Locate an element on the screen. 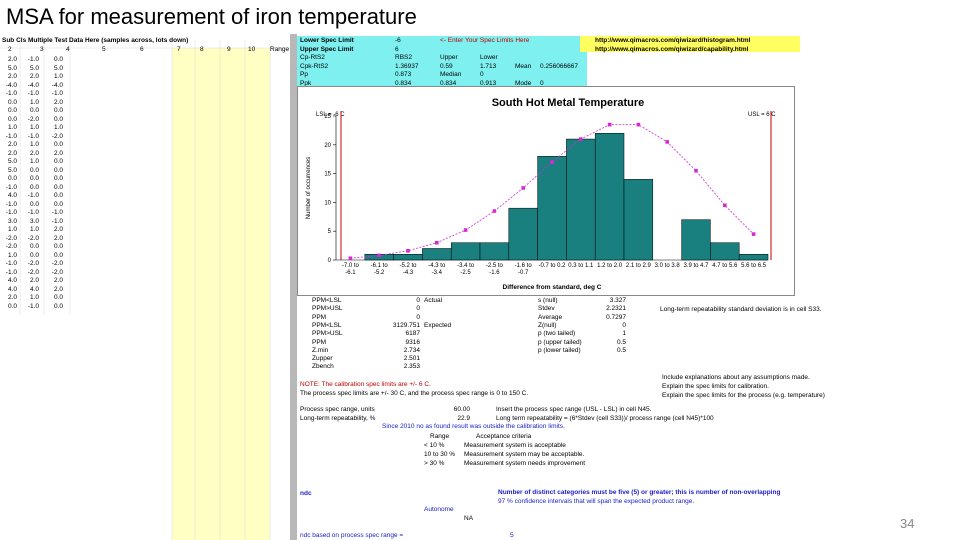  process-cell: Process spec range, units is located at coordinates (337, 409).